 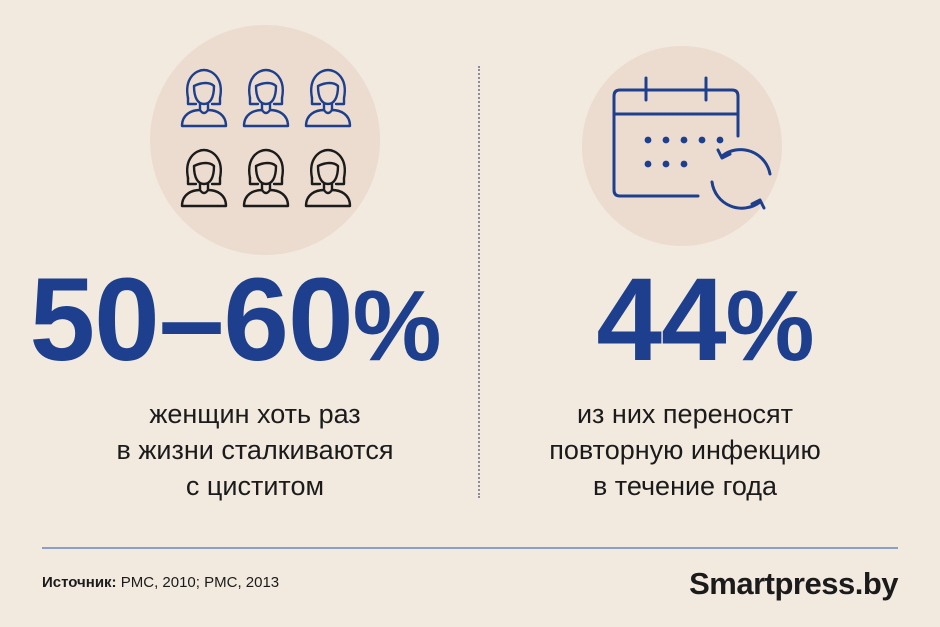 I want to click on source-note: Источник: PMC, 2010; PMC, 2013, so click(x=160, y=582).